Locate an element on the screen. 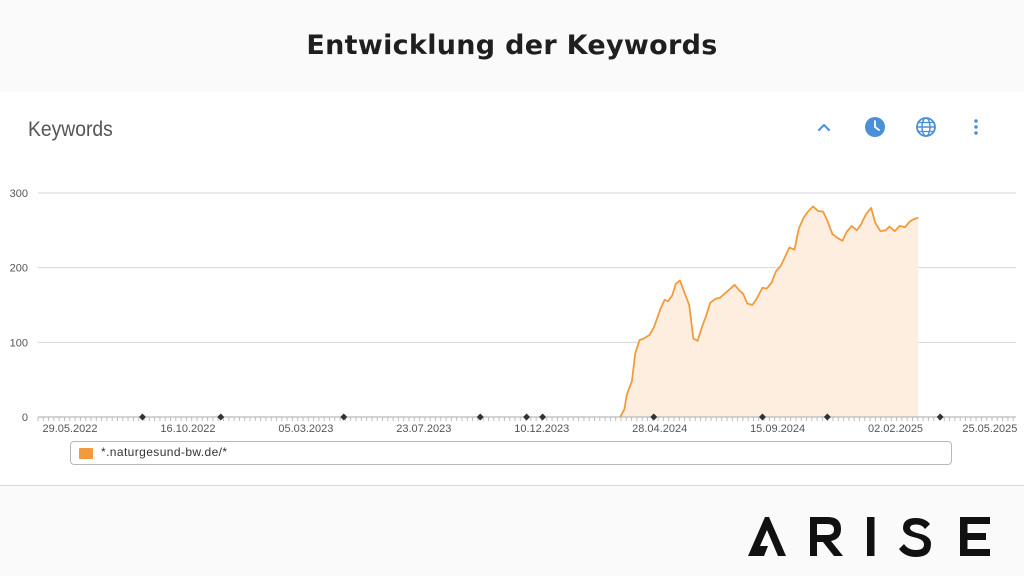  legend-swatch is located at coordinates (86, 453).